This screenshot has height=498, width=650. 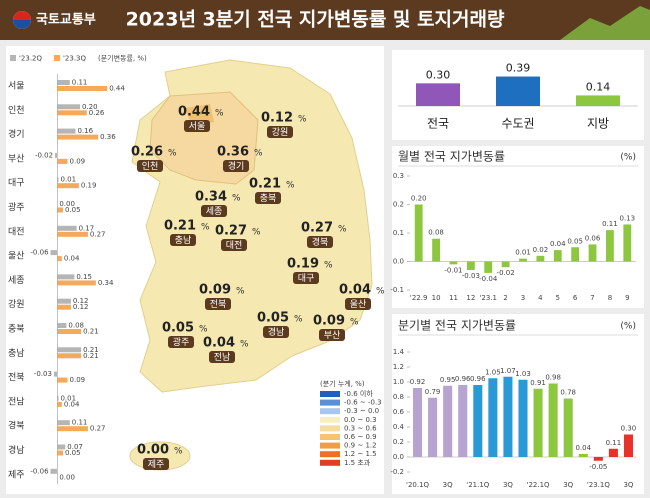 I want to click on logo-emblem-bottom, so click(x=22, y=24).